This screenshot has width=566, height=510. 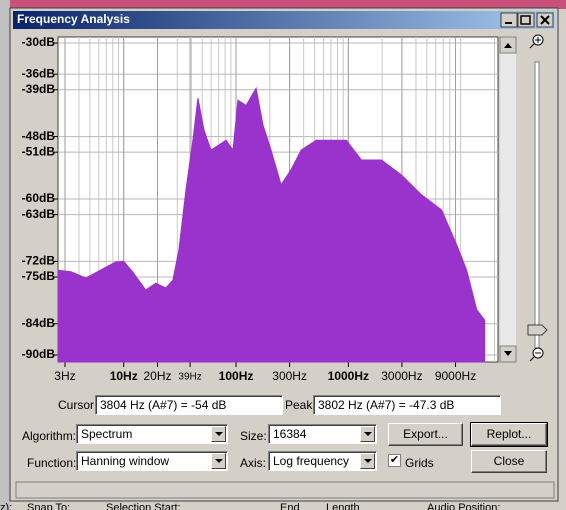 I want to click on y-tick-label: -60dB, so click(x=39, y=198).